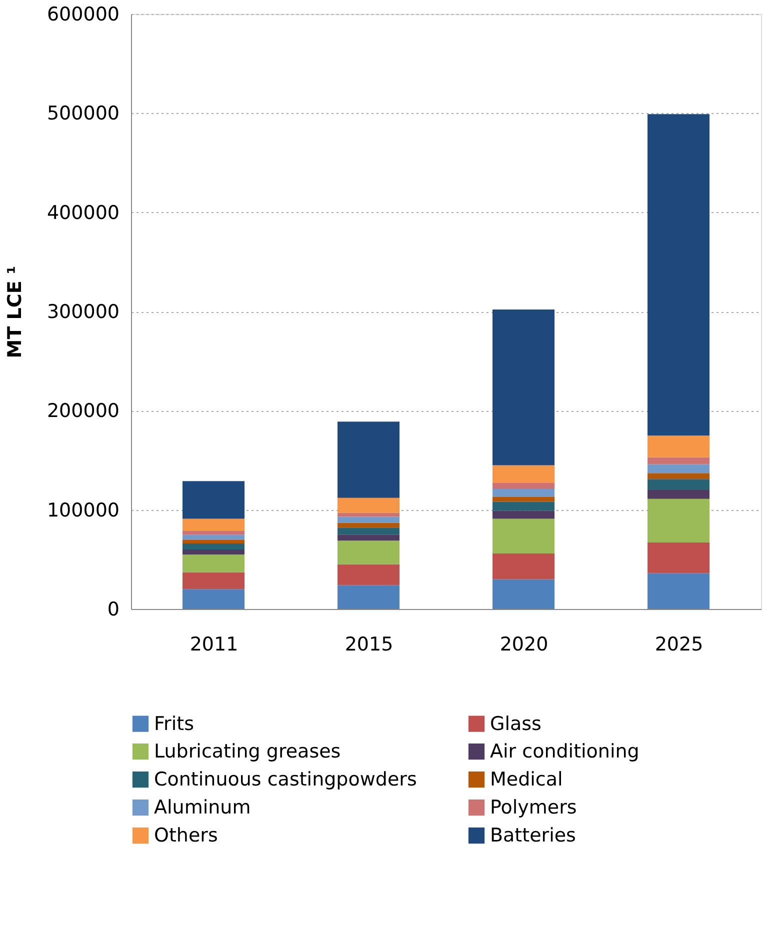 This screenshot has height=930, width=784. I want to click on y-tick-label: 500000, so click(83, 113).